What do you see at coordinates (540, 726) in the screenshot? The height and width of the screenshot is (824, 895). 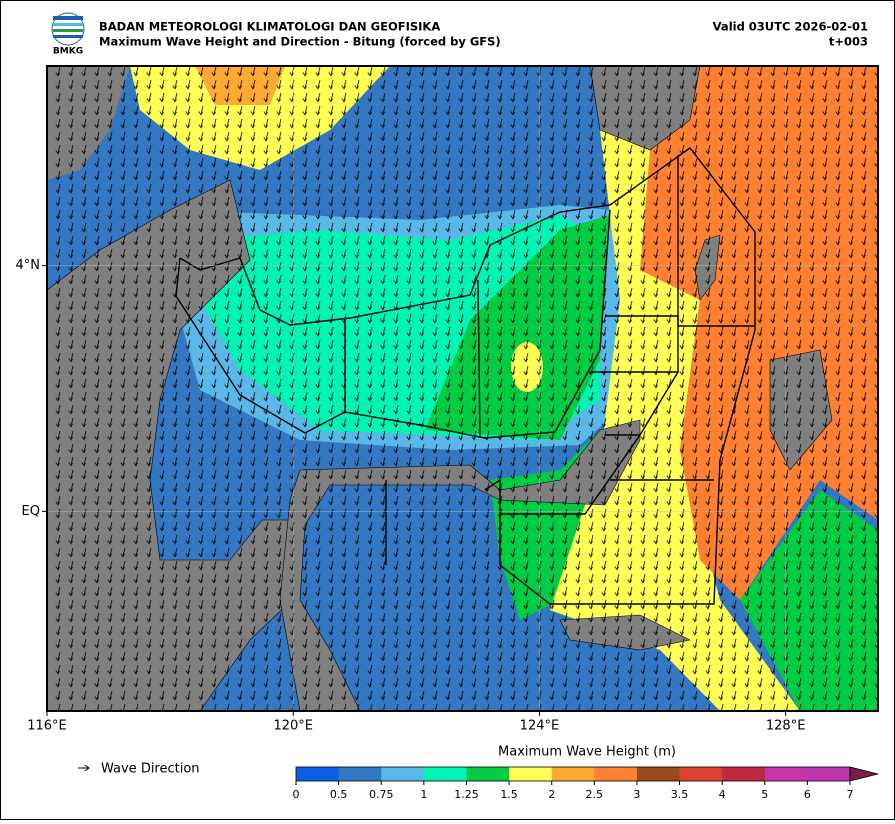 I see `lon-tick-label: 124°E` at bounding box center [540, 726].